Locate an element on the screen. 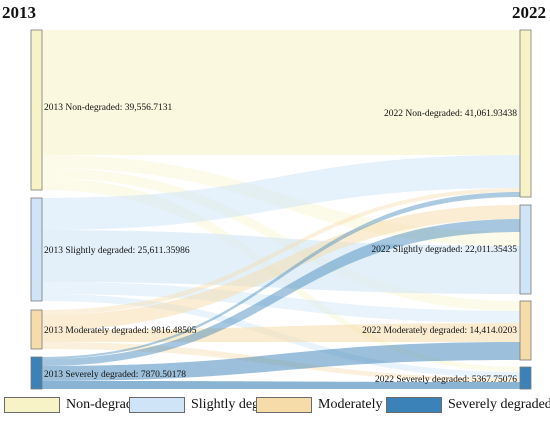 Image resolution: width=550 pixels, height=422 pixels. legend-item-non-degraded: Non-degraded is located at coordinates (75, 405).